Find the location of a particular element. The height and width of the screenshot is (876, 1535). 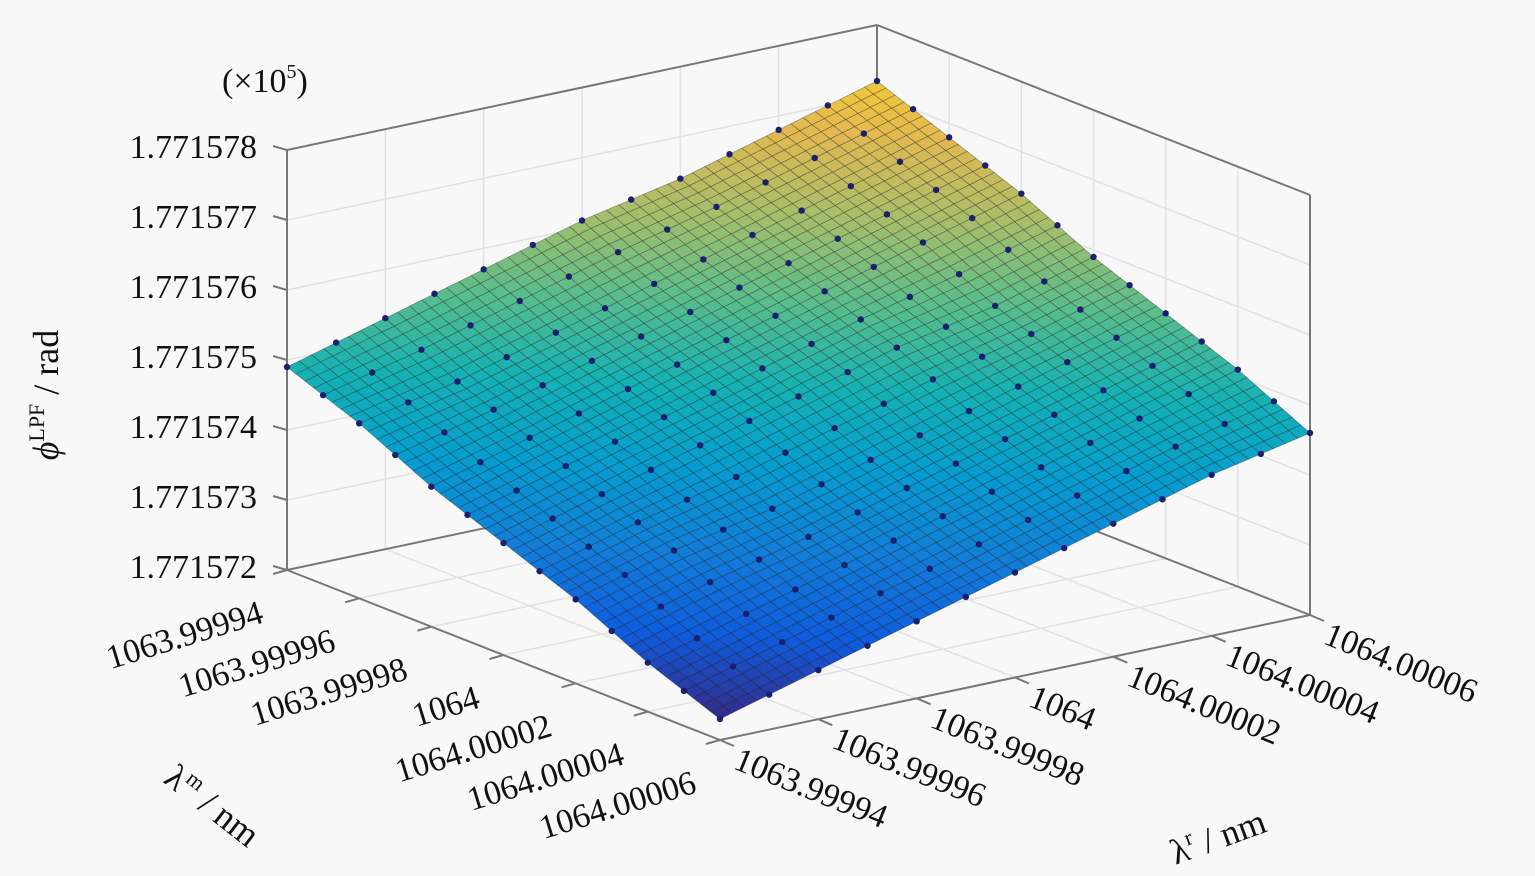

z-axis-label: ϕLPF / rad is located at coordinates (45, 395).